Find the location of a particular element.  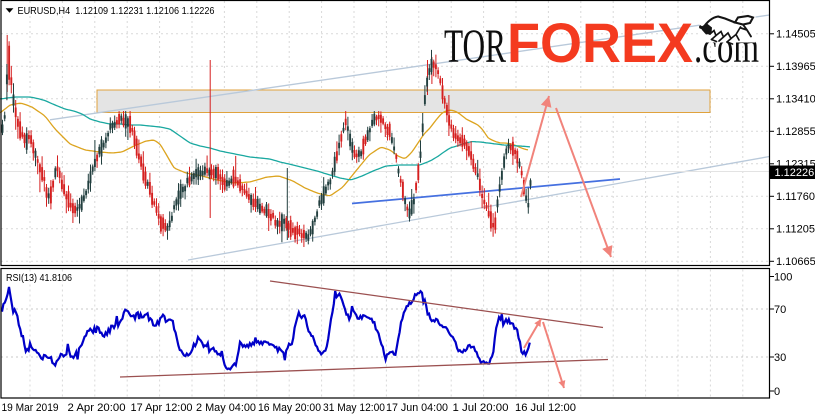

svg-text: 1 Jul 20:00 is located at coordinates (481, 408).